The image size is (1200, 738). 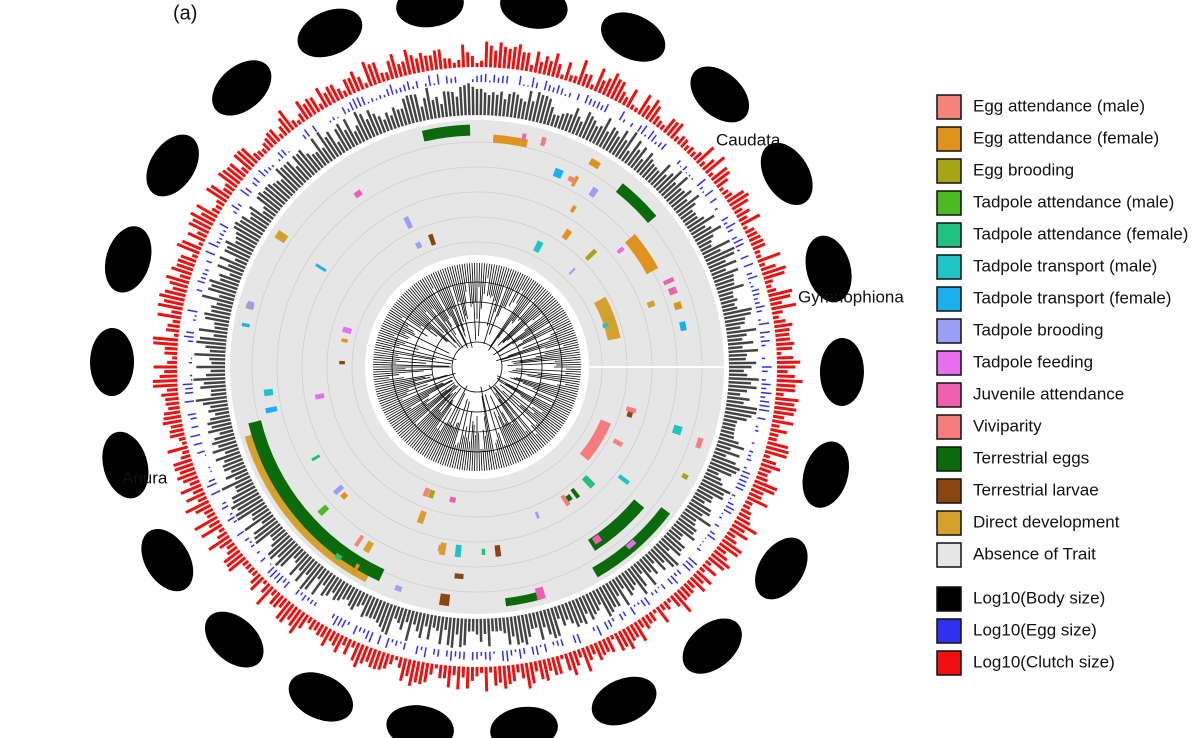 What do you see at coordinates (145, 477) in the screenshot?
I see `clade-label: Anura` at bounding box center [145, 477].